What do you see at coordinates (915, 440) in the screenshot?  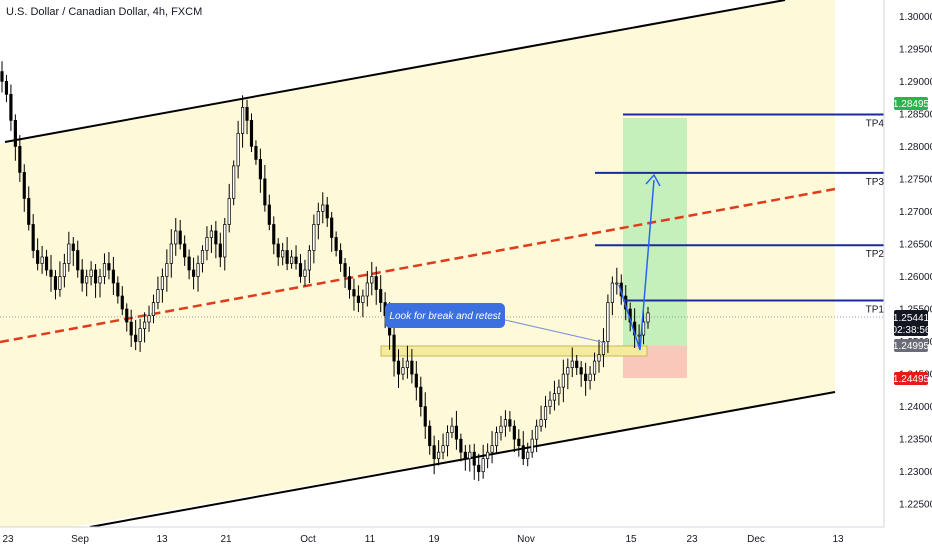 I see `price-tick-label: 1.23500` at bounding box center [915, 440].